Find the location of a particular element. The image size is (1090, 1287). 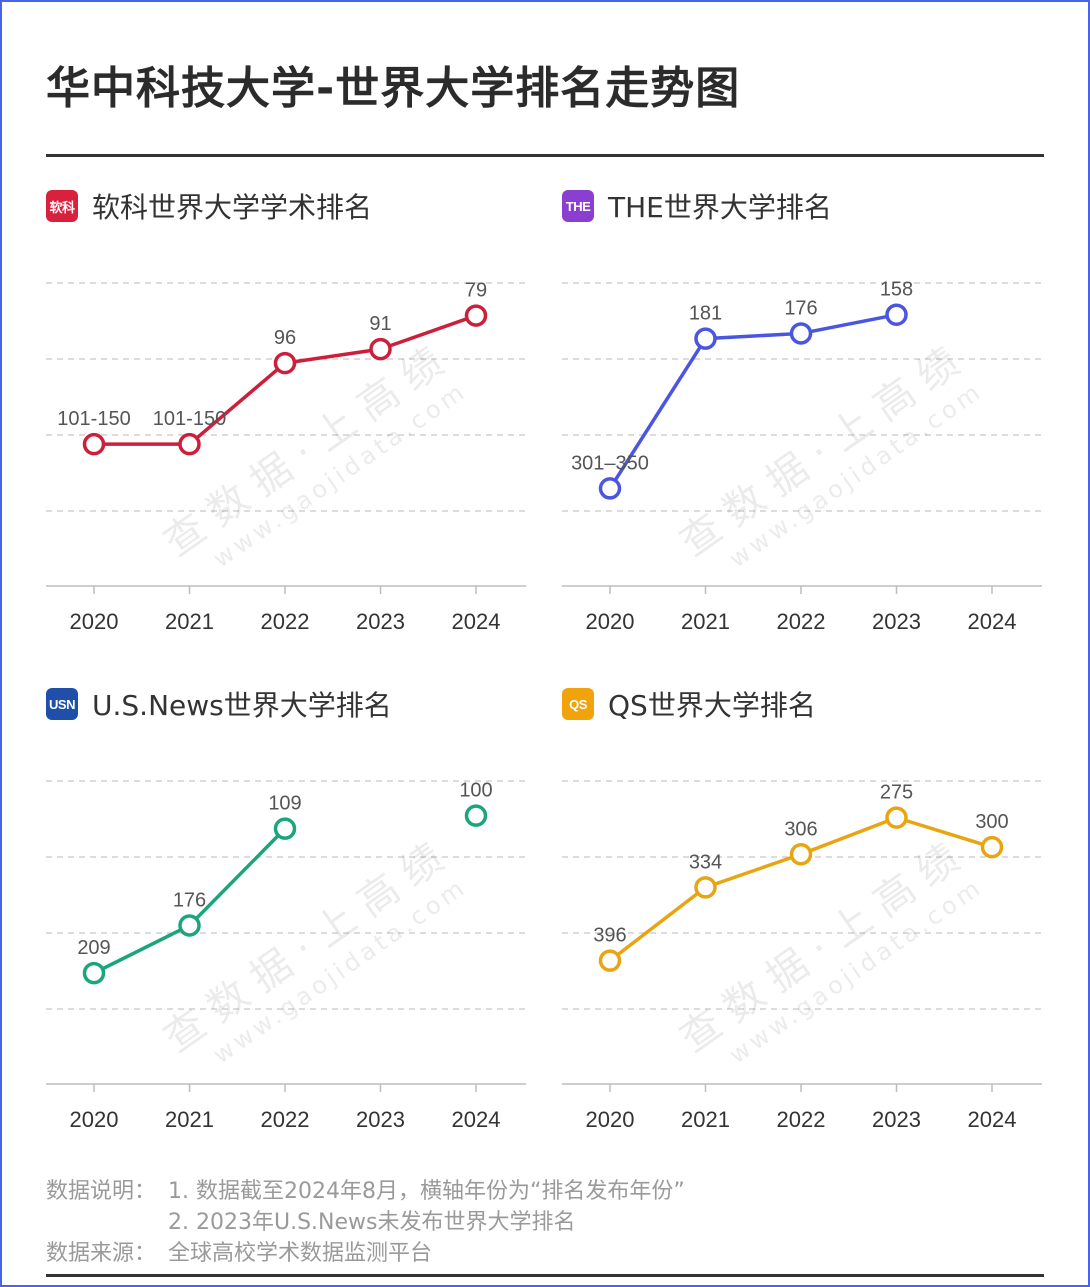

note-text: 全球高校学术数据监测平台 is located at coordinates (300, 1253).